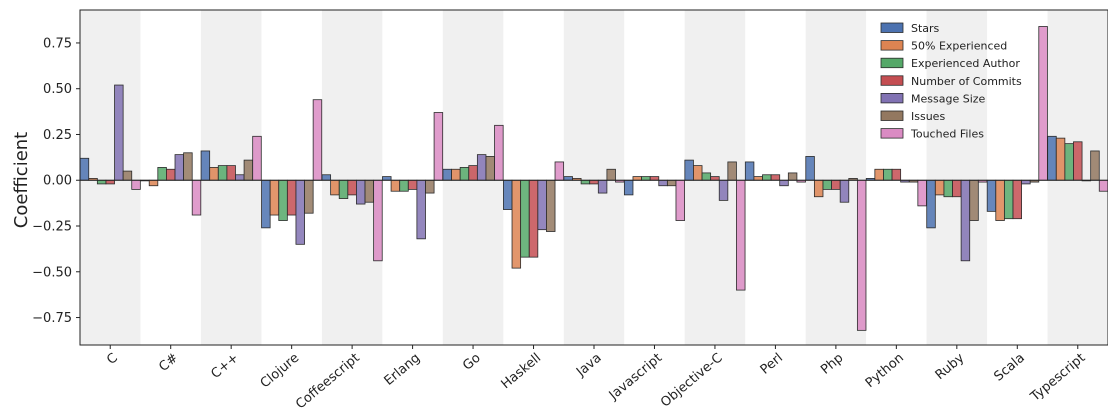  I want to click on bar-ruby-issues, so click(974, 200).